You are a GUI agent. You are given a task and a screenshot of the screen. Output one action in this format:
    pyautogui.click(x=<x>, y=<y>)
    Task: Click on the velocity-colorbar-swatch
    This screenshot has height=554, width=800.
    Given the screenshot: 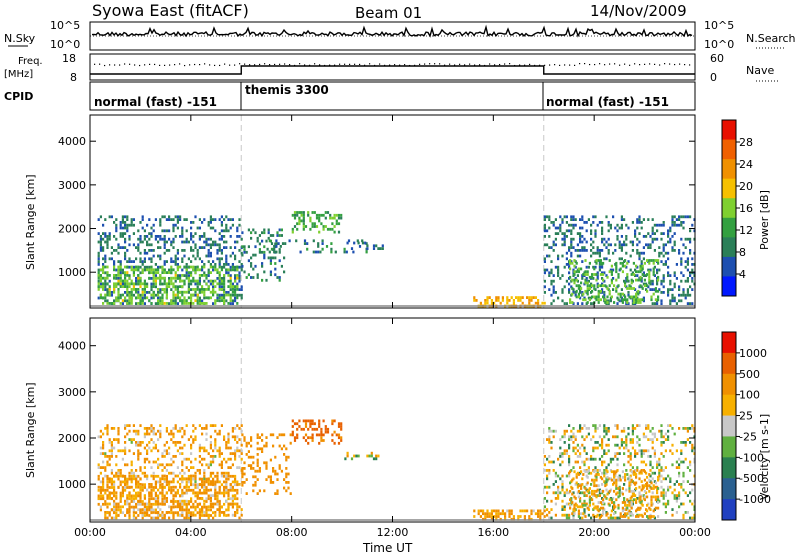 What is the action you would take?
    pyautogui.click(x=729, y=343)
    